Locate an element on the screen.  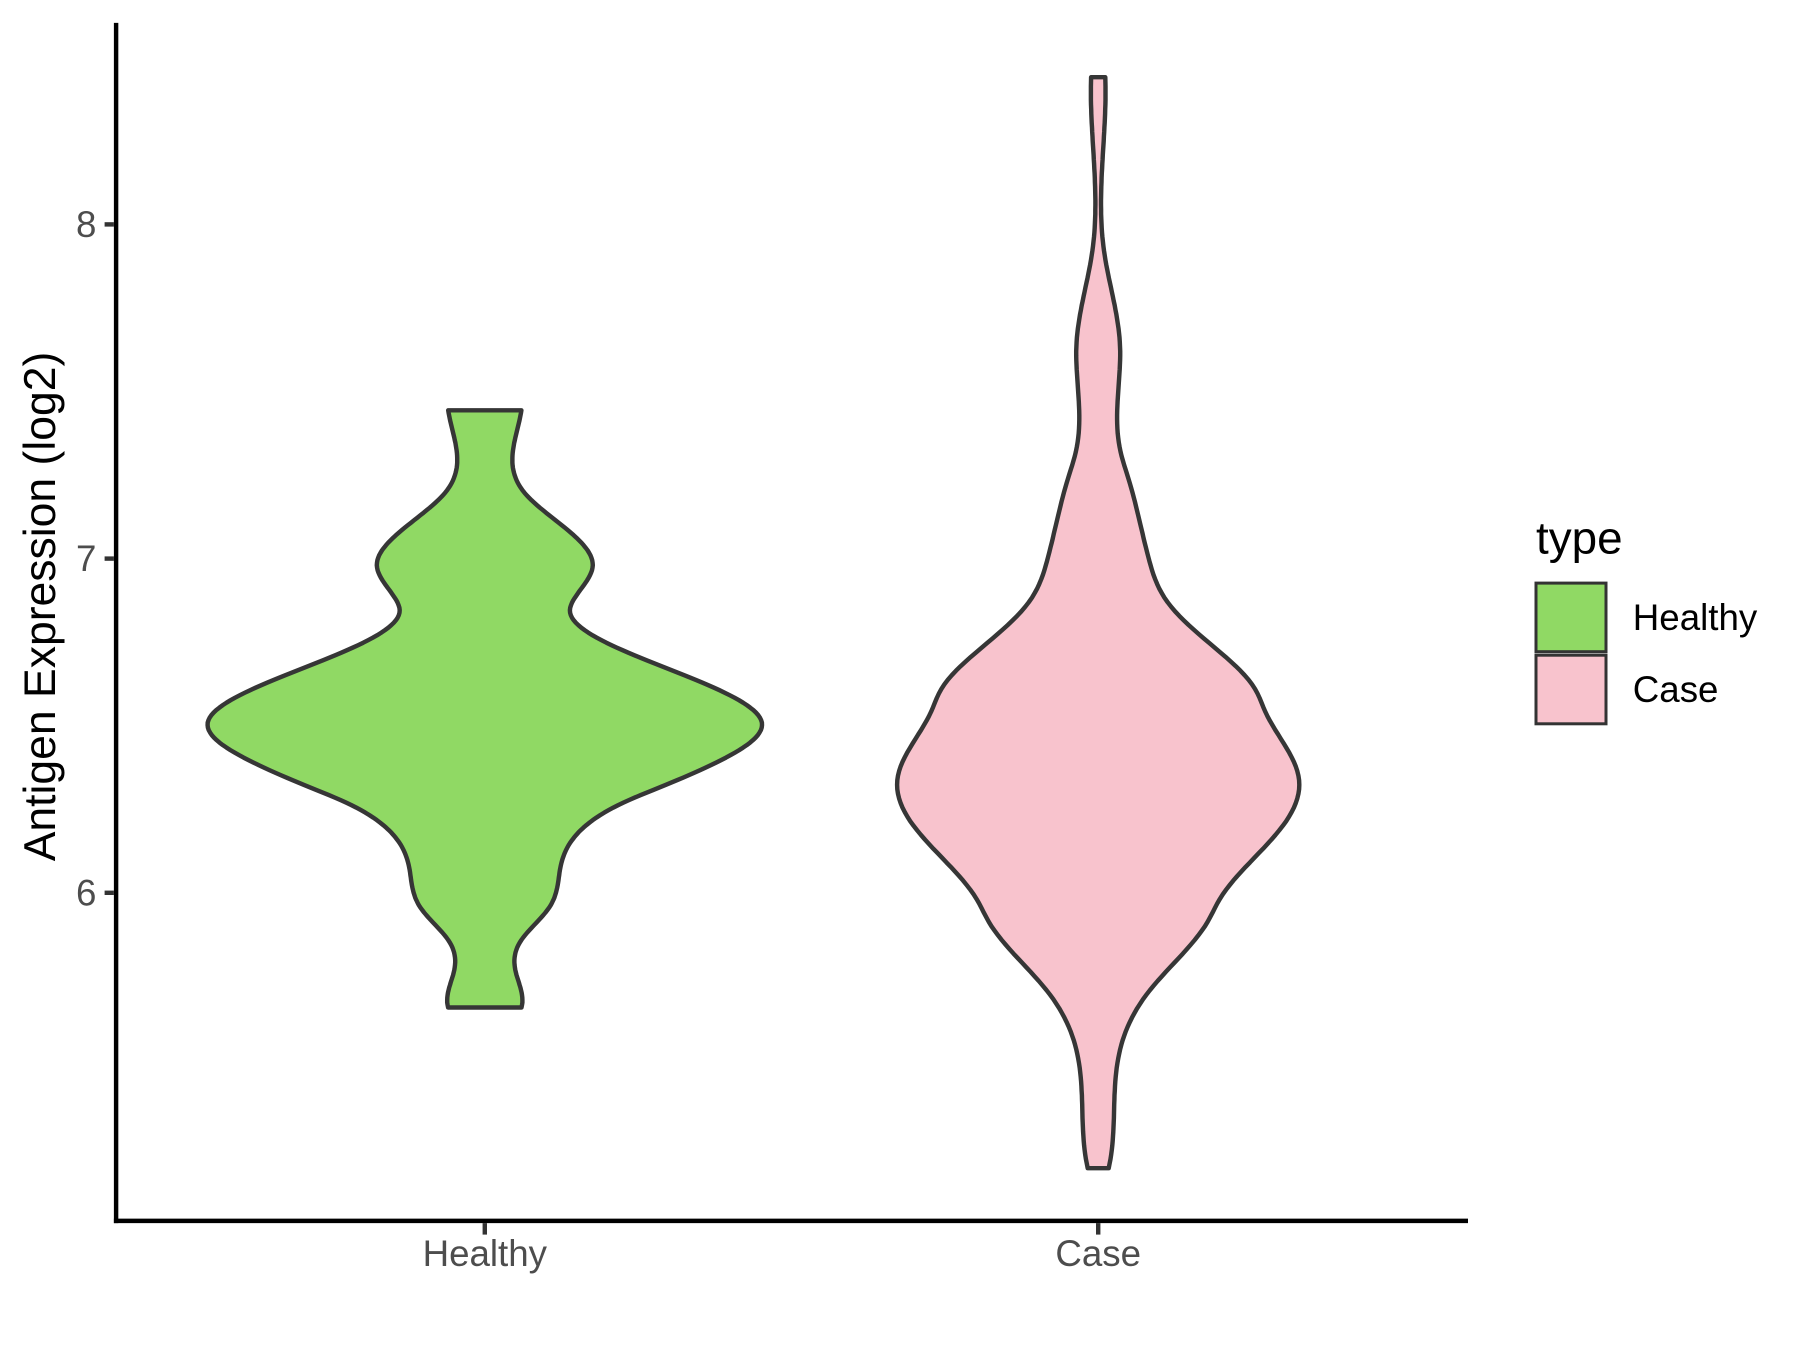
svg-text: 7 is located at coordinates (86, 558).